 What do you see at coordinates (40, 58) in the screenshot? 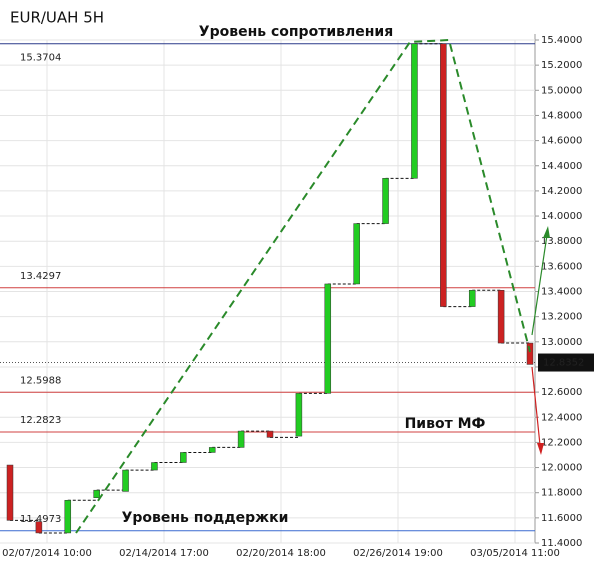
I see `level-label: 15.3704` at bounding box center [40, 58].